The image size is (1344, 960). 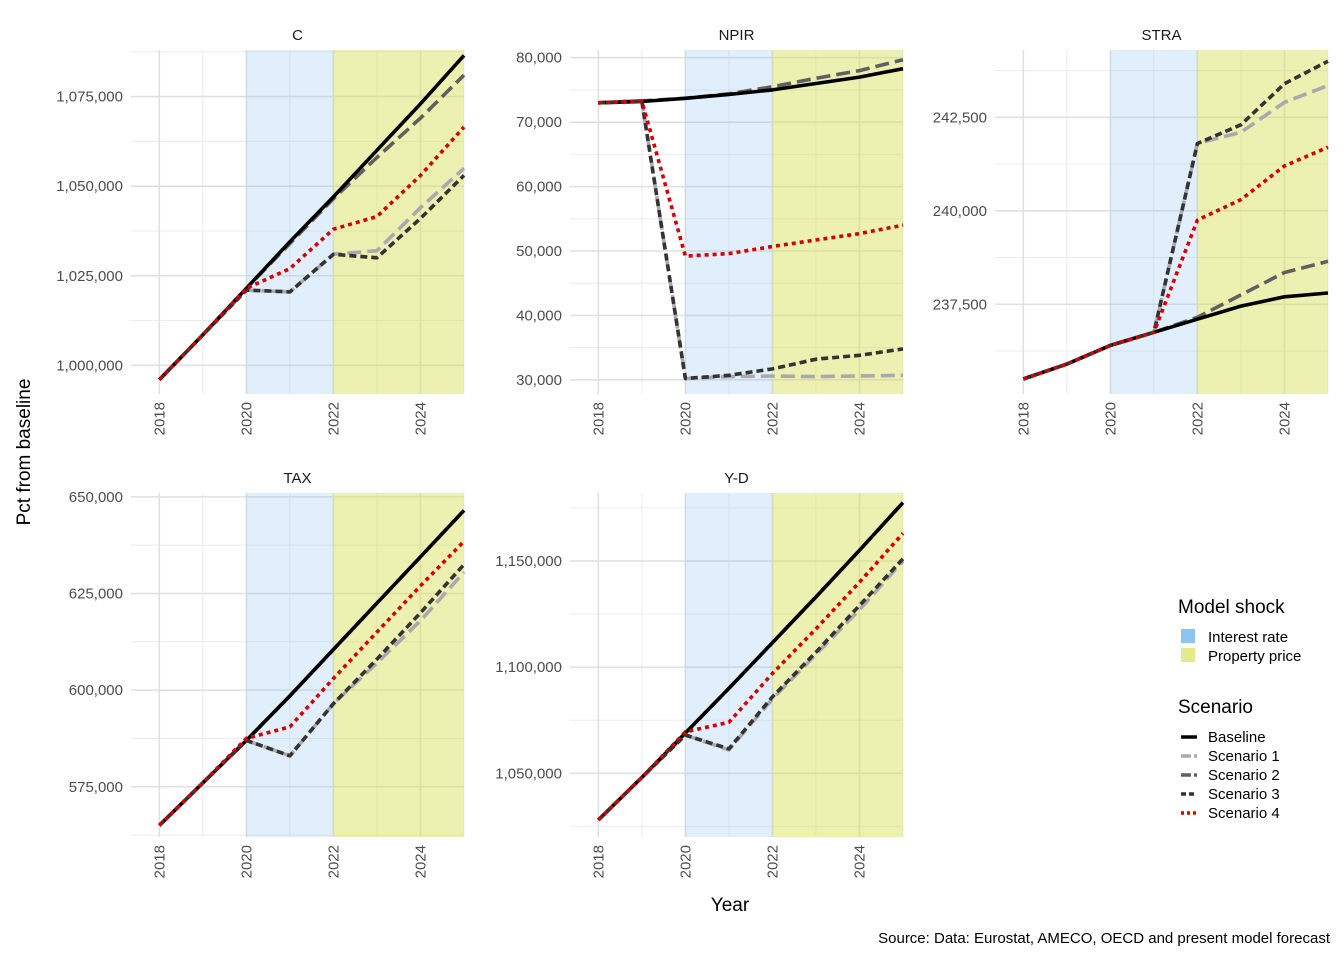 What do you see at coordinates (1161, 35) in the screenshot?
I see `strip-title: STRA` at bounding box center [1161, 35].